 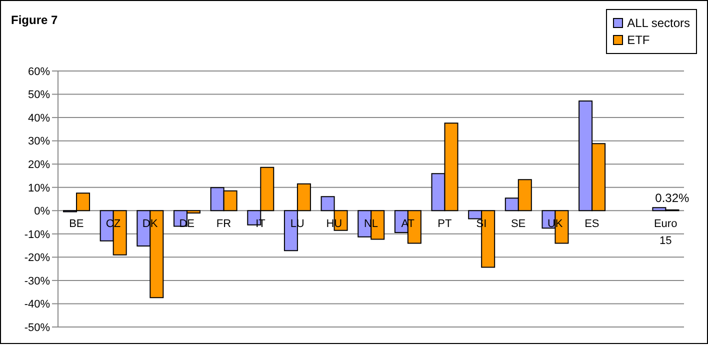 What do you see at coordinates (518, 224) in the screenshot?
I see `x-tick-label: SE` at bounding box center [518, 224].